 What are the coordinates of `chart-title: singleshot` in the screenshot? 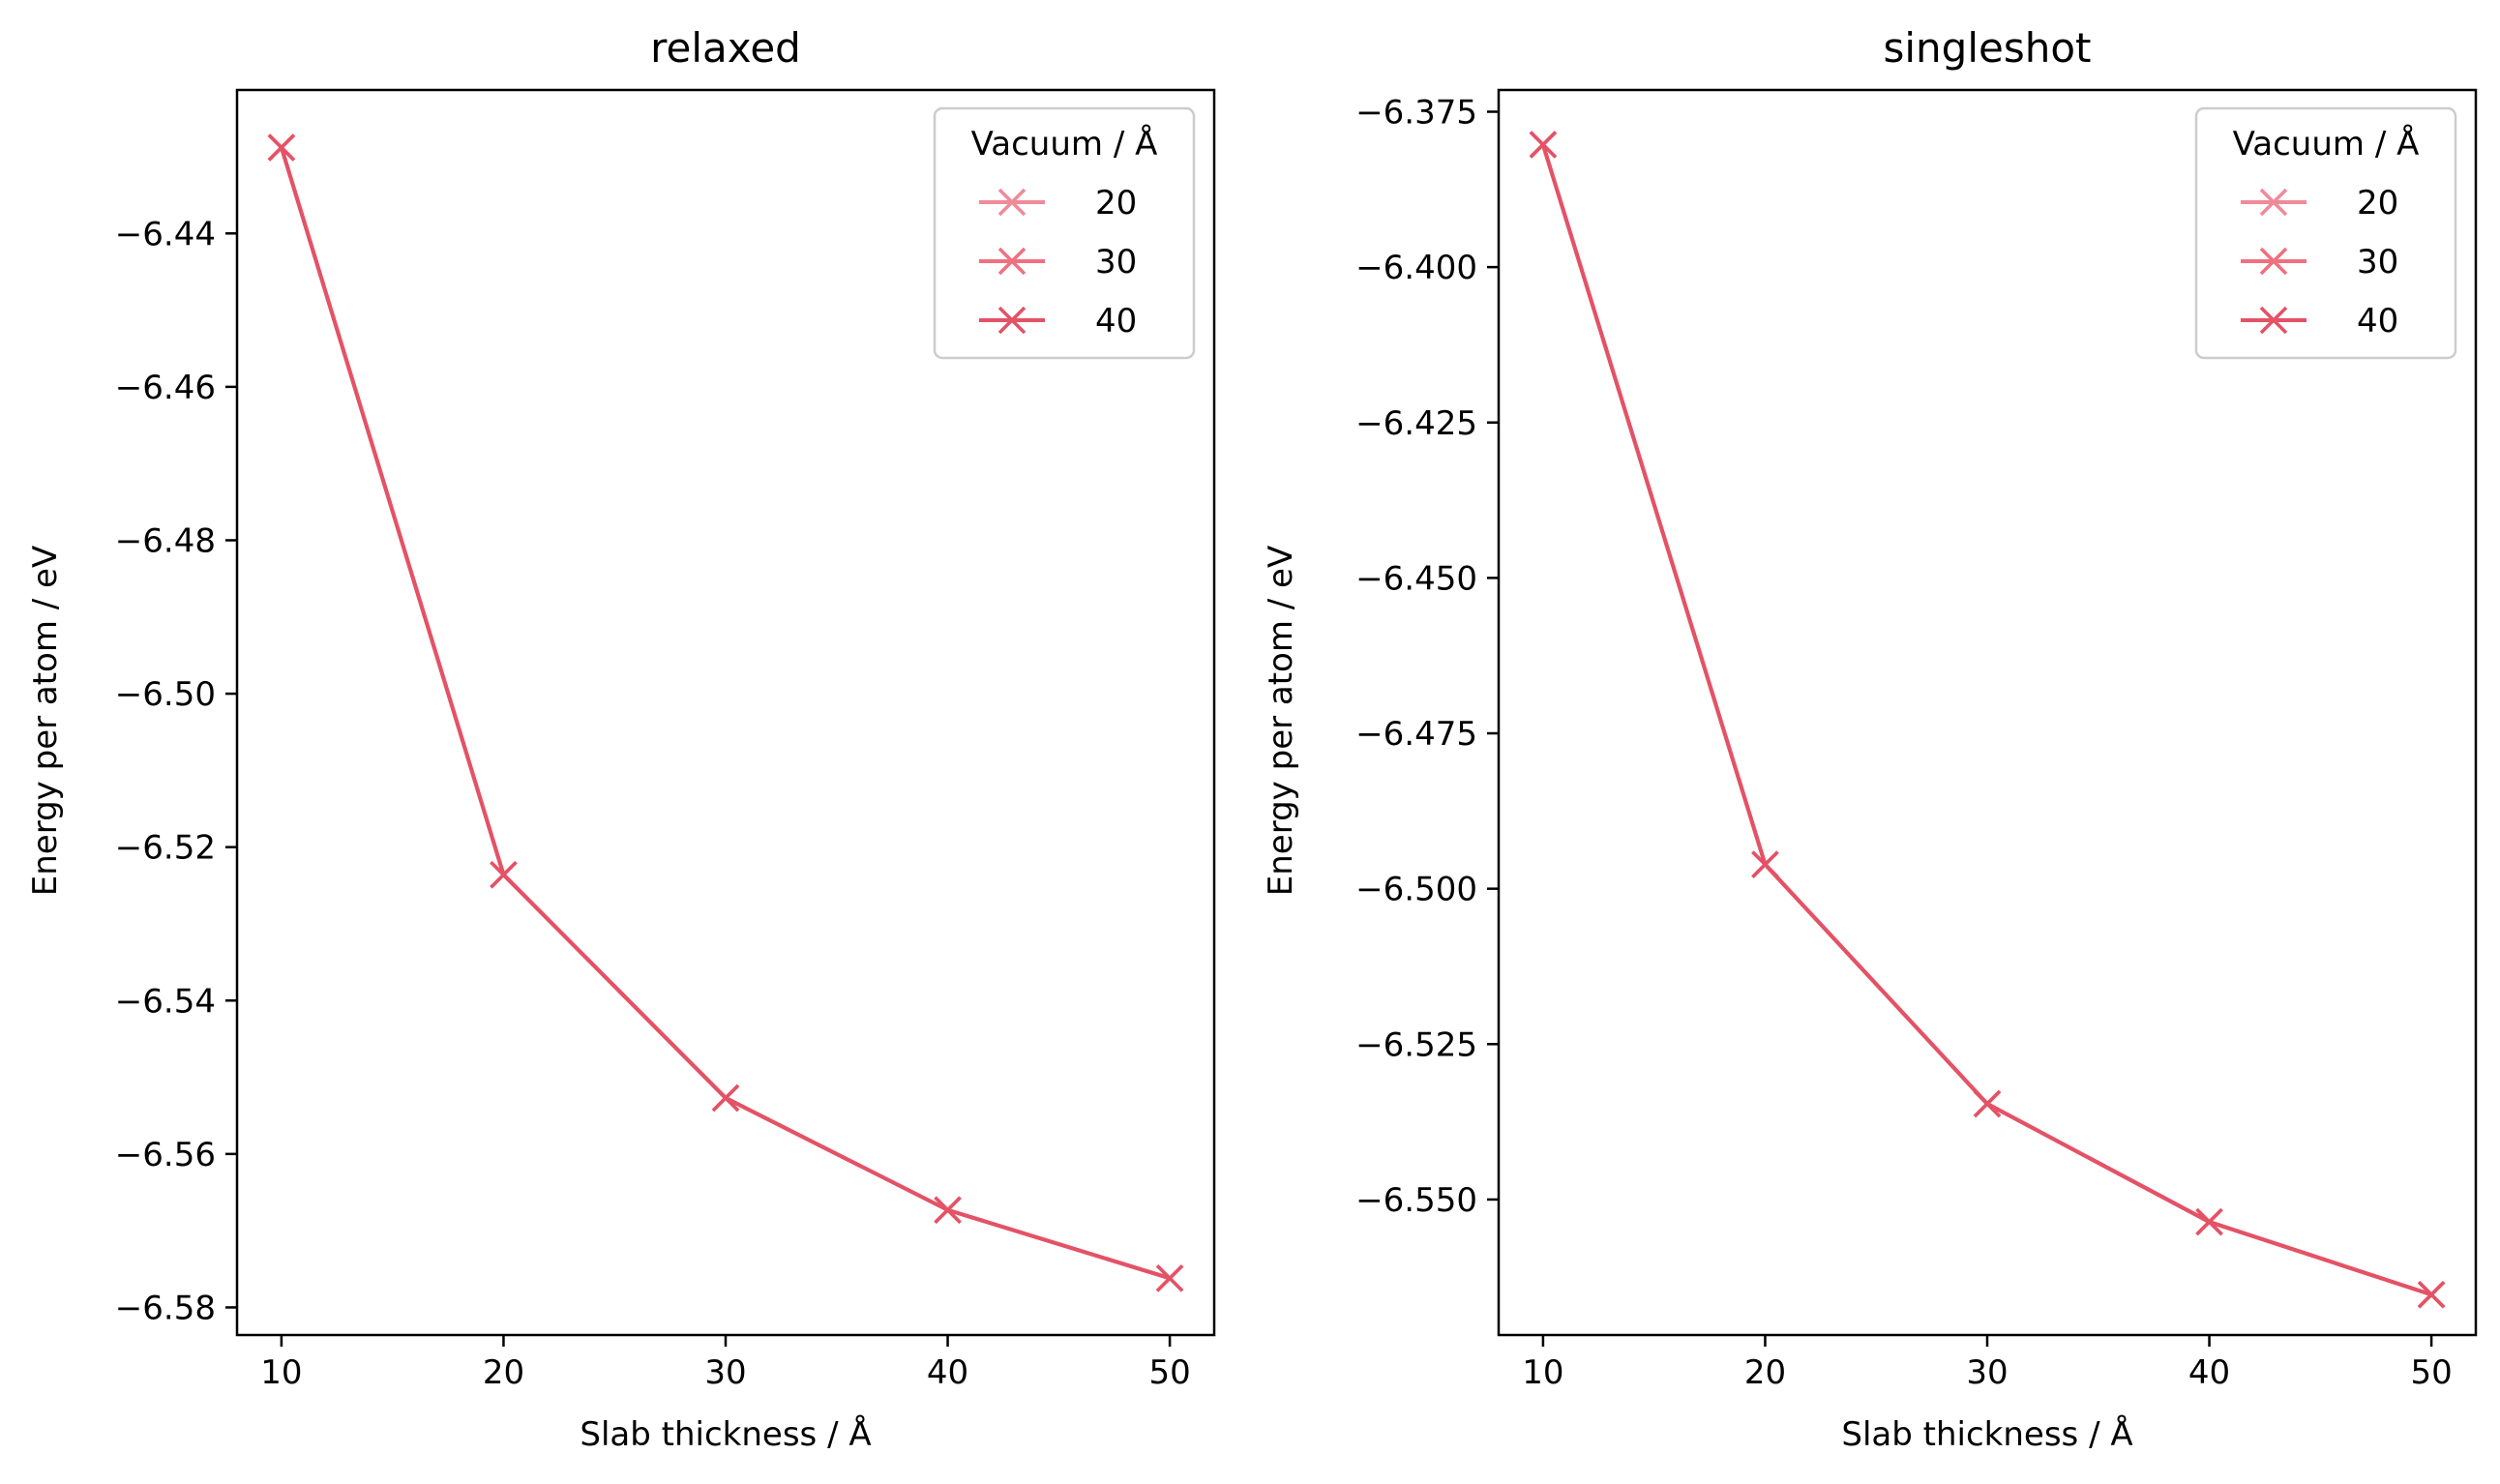 It's located at (1987, 48).